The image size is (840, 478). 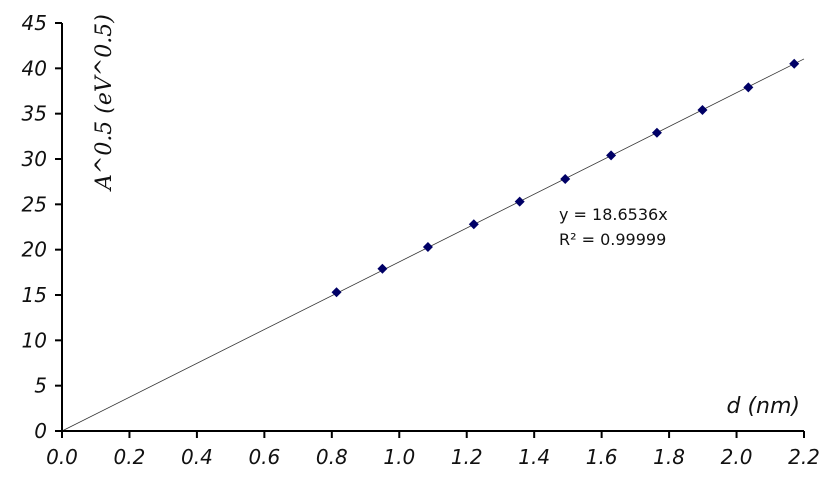 I want to click on y-tick-label: 5, so click(x=40, y=386).